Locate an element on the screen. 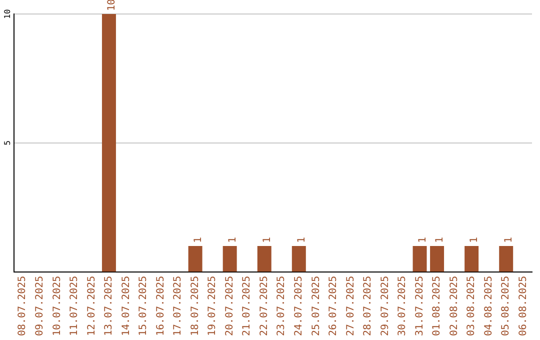 The image size is (540, 340). x-tick-label: 01.08.2025 is located at coordinates (437, 306).